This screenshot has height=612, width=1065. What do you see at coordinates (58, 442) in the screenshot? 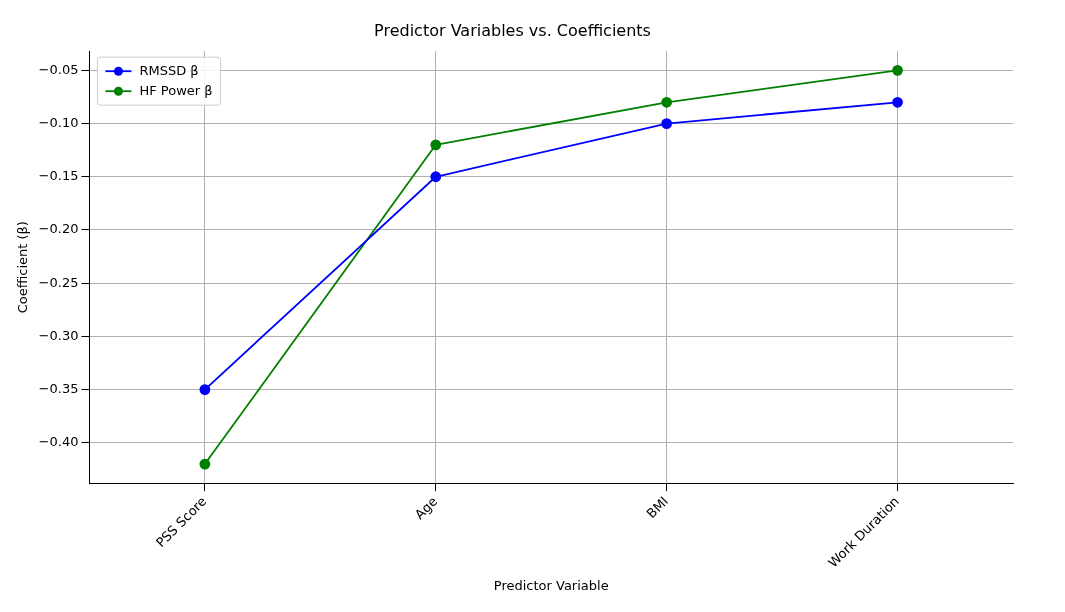
I see `y-tick-label: −0.40` at bounding box center [58, 442].